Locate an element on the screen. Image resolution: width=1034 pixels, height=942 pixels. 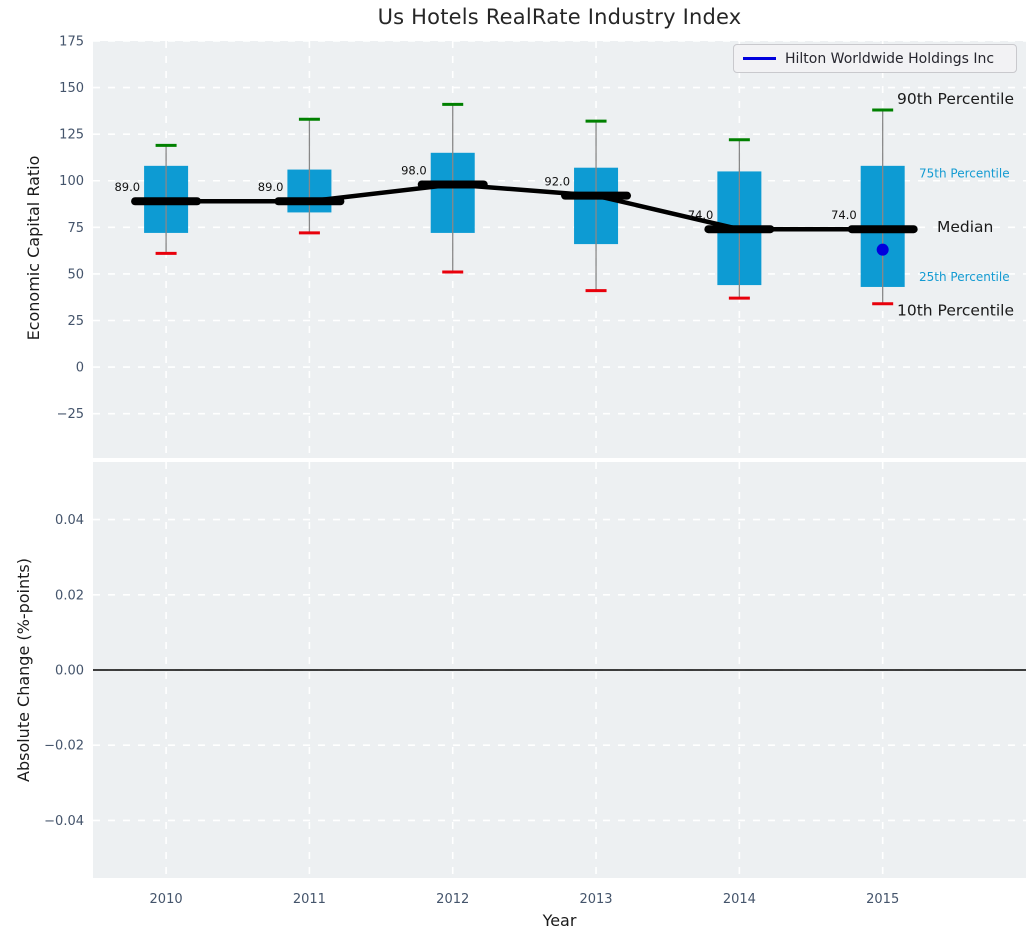
y-tick-label-top-6: 25 is located at coordinates (75, 321).